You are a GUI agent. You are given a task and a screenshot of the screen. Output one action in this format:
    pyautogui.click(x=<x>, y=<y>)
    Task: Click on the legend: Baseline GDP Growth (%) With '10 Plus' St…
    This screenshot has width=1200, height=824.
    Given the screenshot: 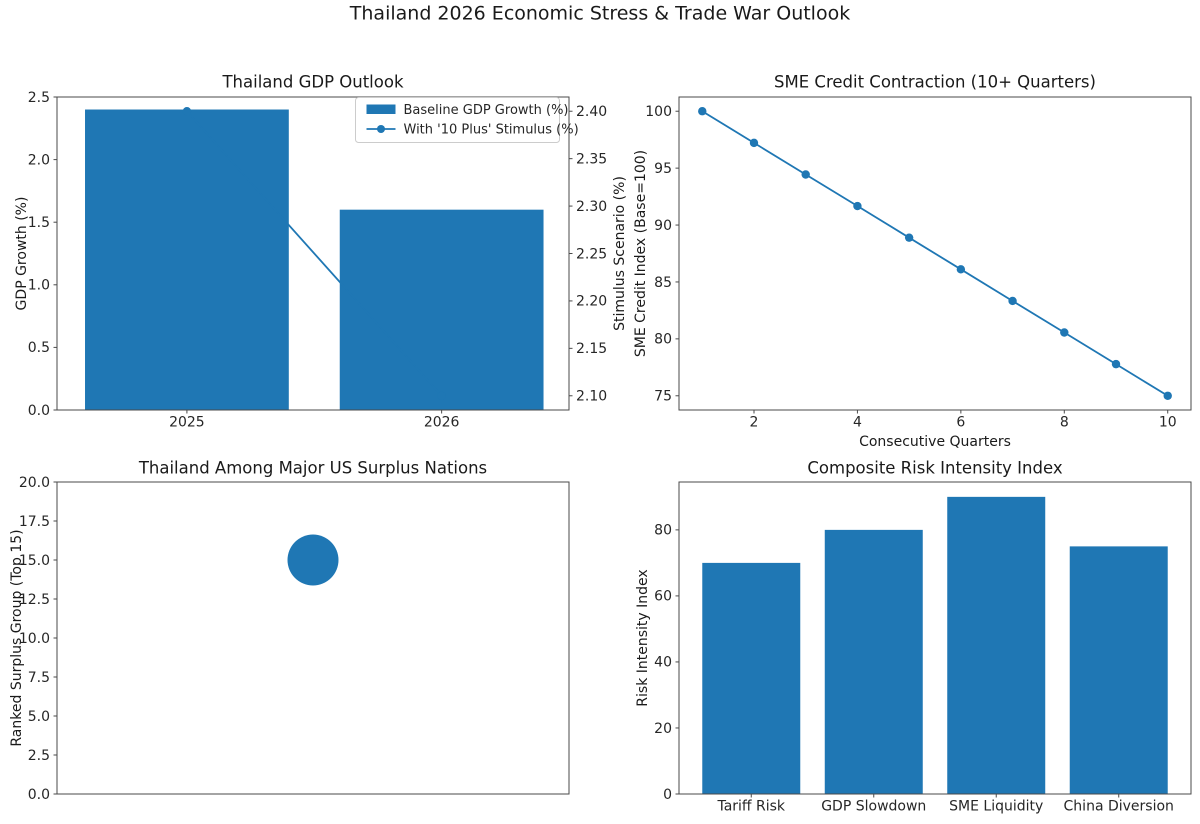 What is the action you would take?
    pyautogui.click(x=467, y=120)
    